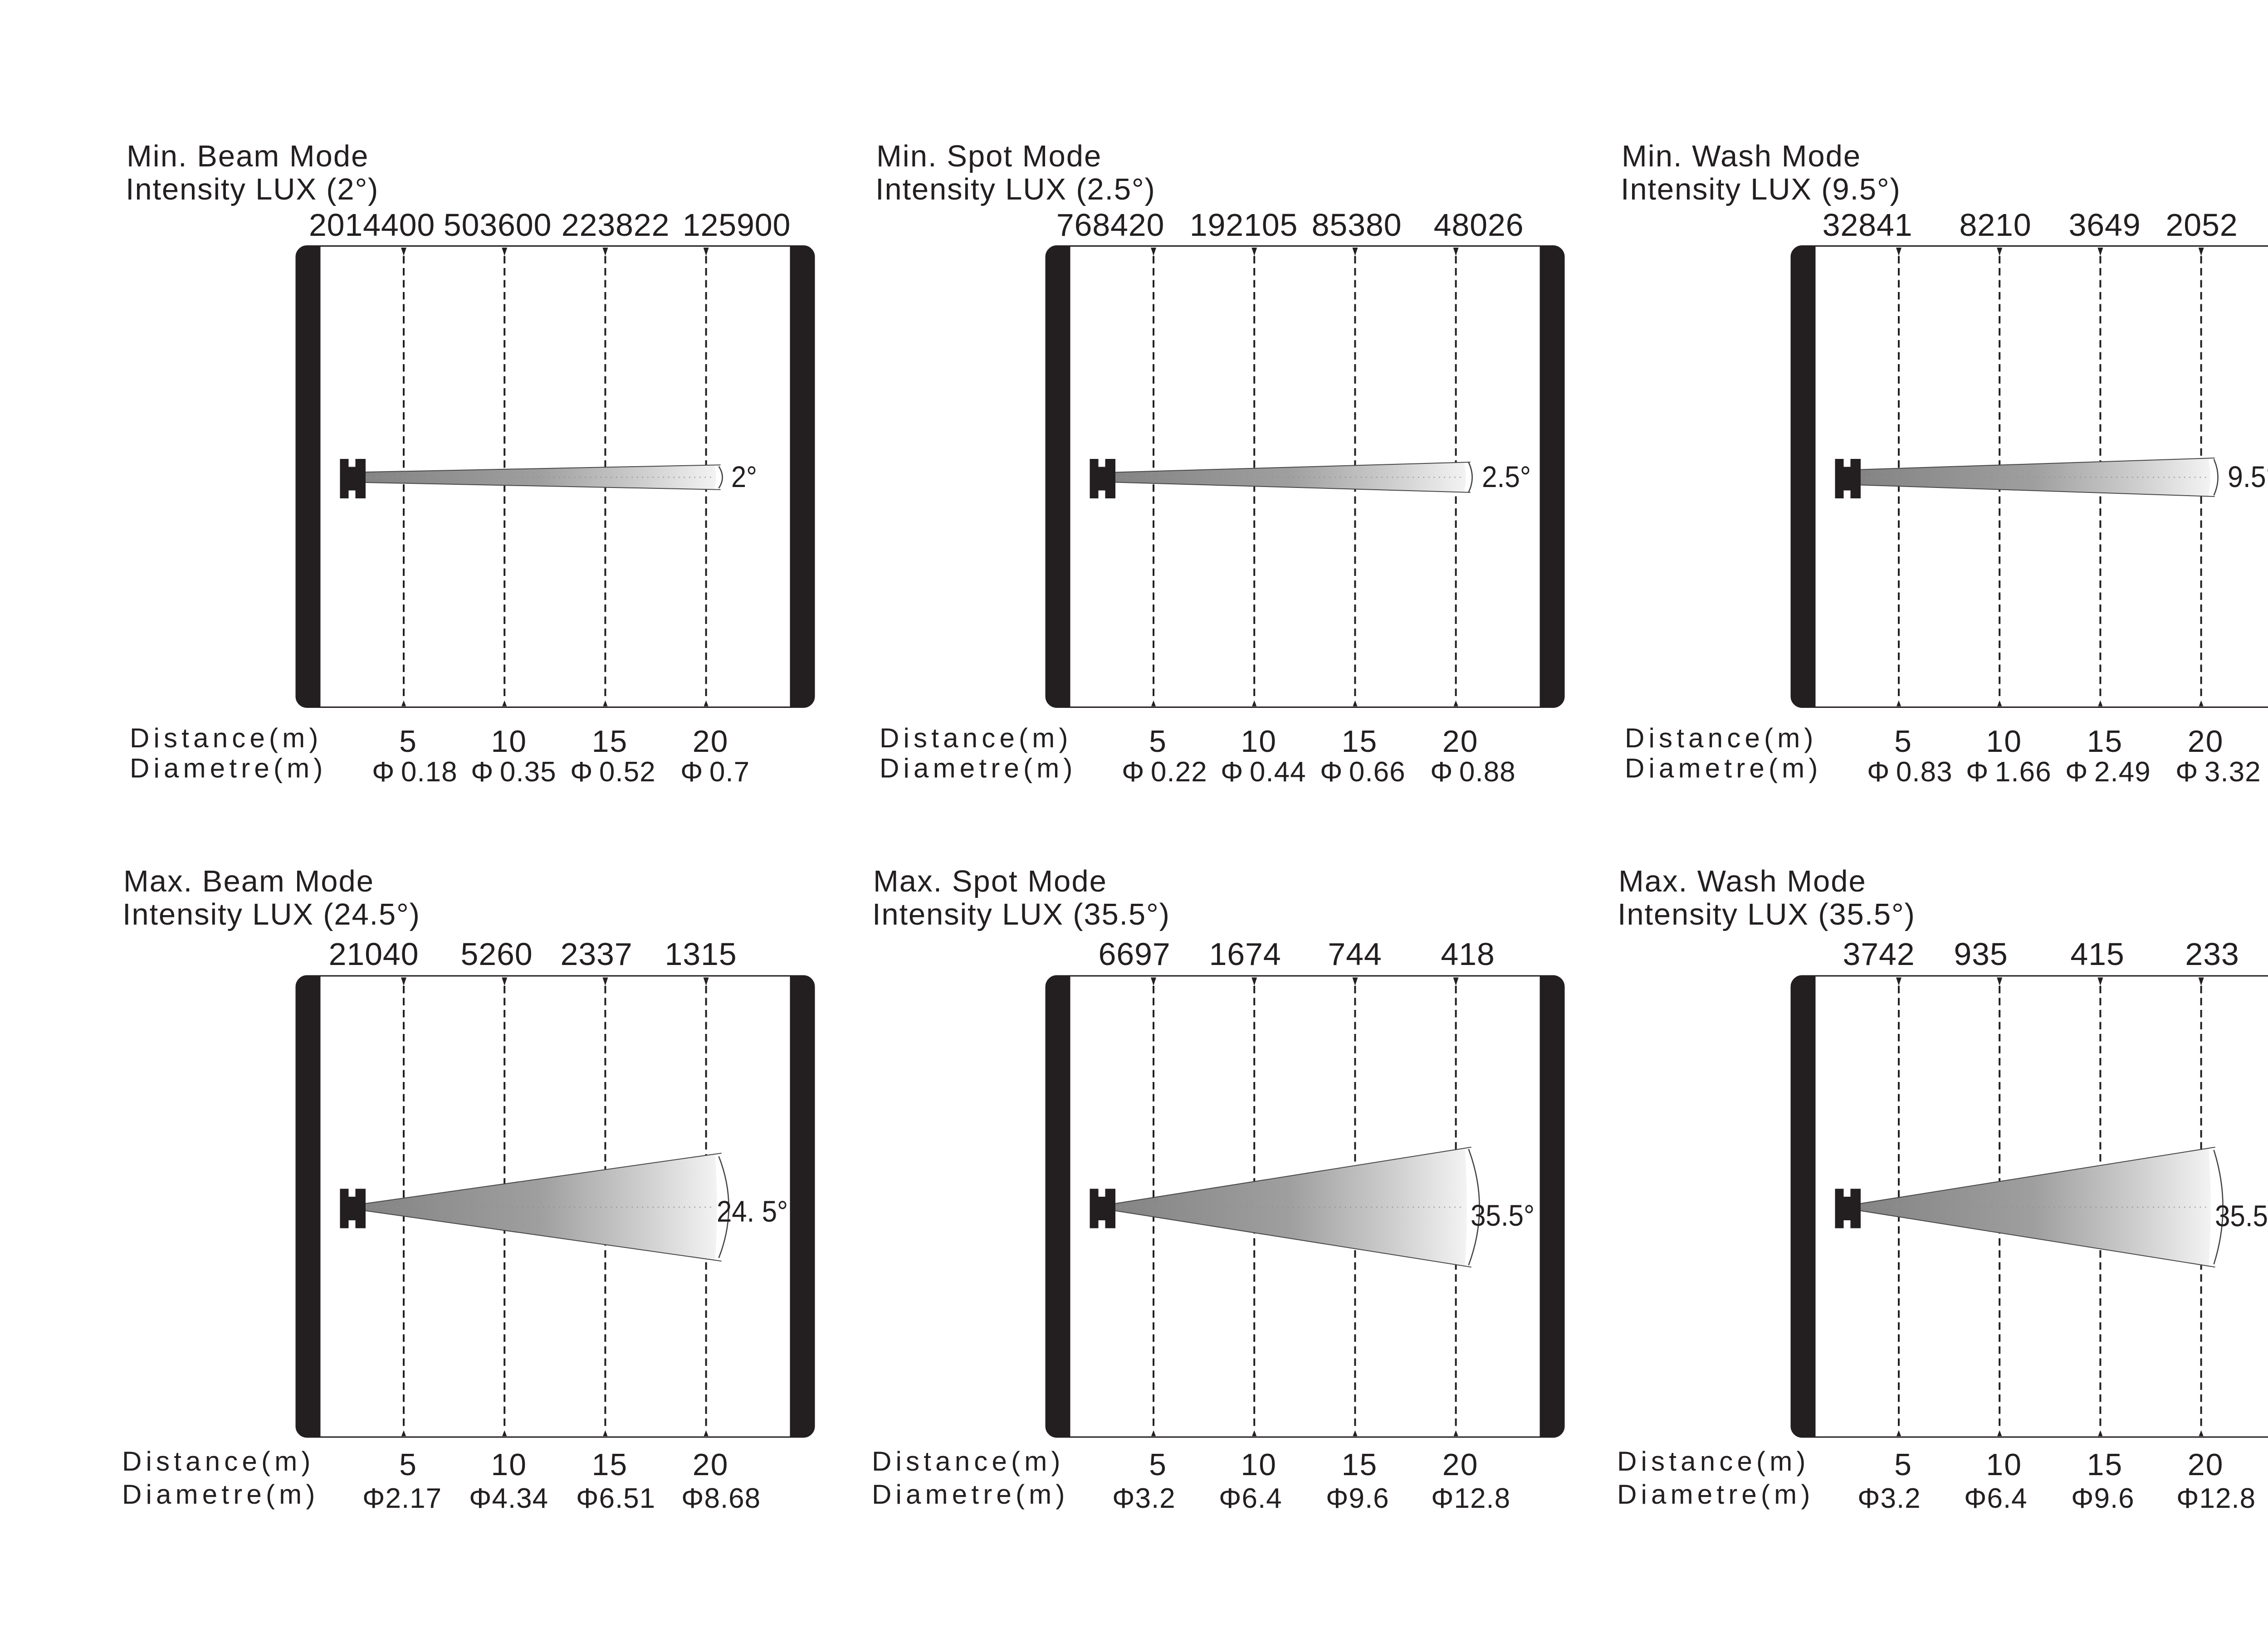  What do you see at coordinates (1761, 189) in the screenshot?
I see `svg-text: Intensity LUX (9.5°)` at bounding box center [1761, 189].